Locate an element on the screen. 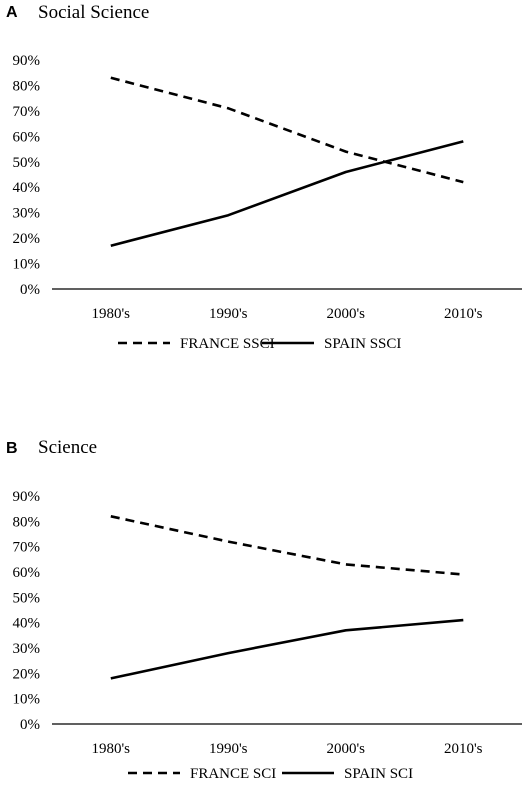 The height and width of the screenshot is (790, 529). chart-title: Science is located at coordinates (67, 447).